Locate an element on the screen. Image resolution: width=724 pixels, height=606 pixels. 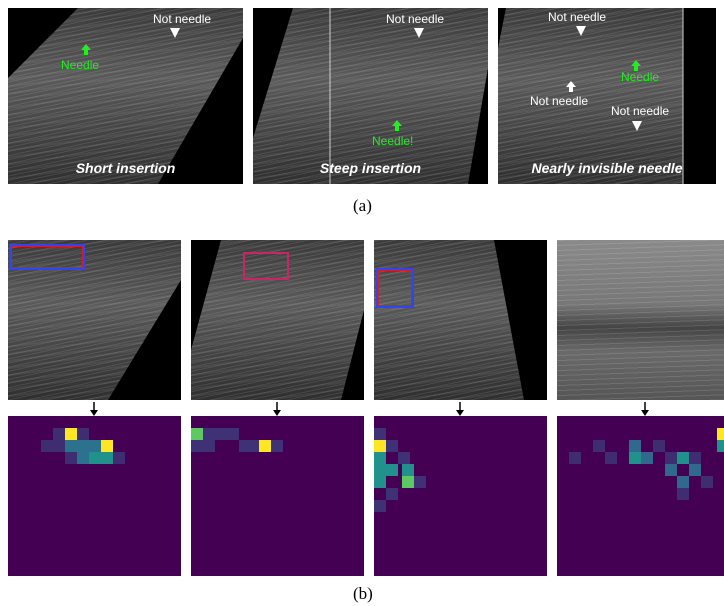
heatmap-b2 is located at coordinates (277, 496).